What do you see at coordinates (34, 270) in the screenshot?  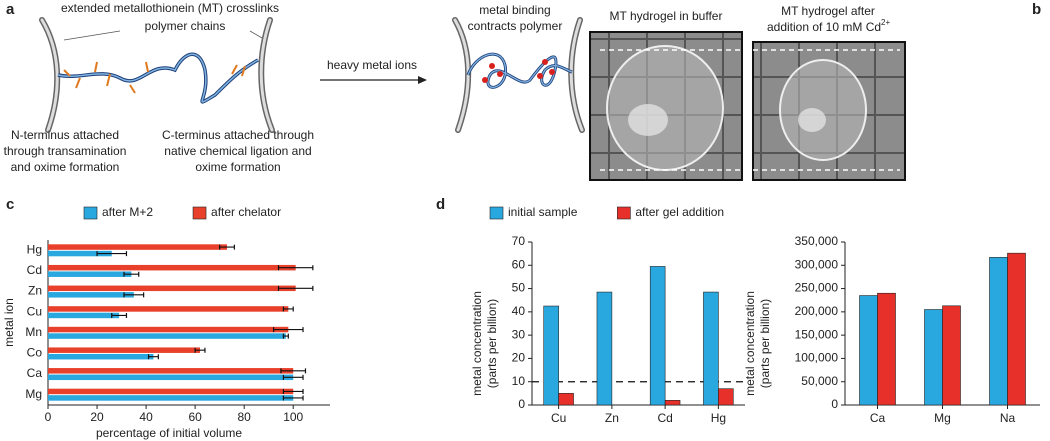 I see `y-tick-label: Cd` at bounding box center [34, 270].